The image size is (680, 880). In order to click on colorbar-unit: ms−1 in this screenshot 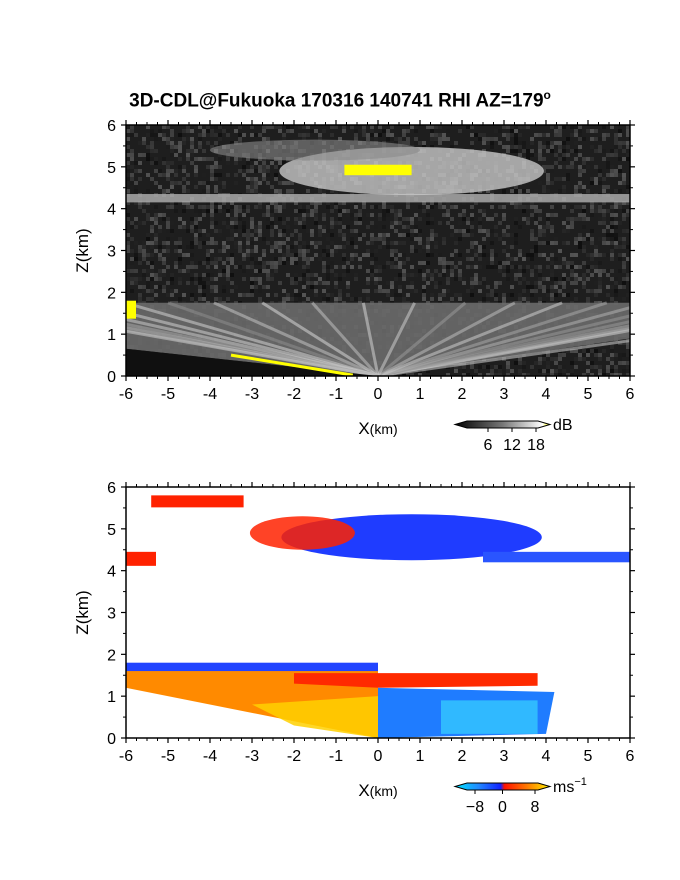, I will do `click(570, 786)`.